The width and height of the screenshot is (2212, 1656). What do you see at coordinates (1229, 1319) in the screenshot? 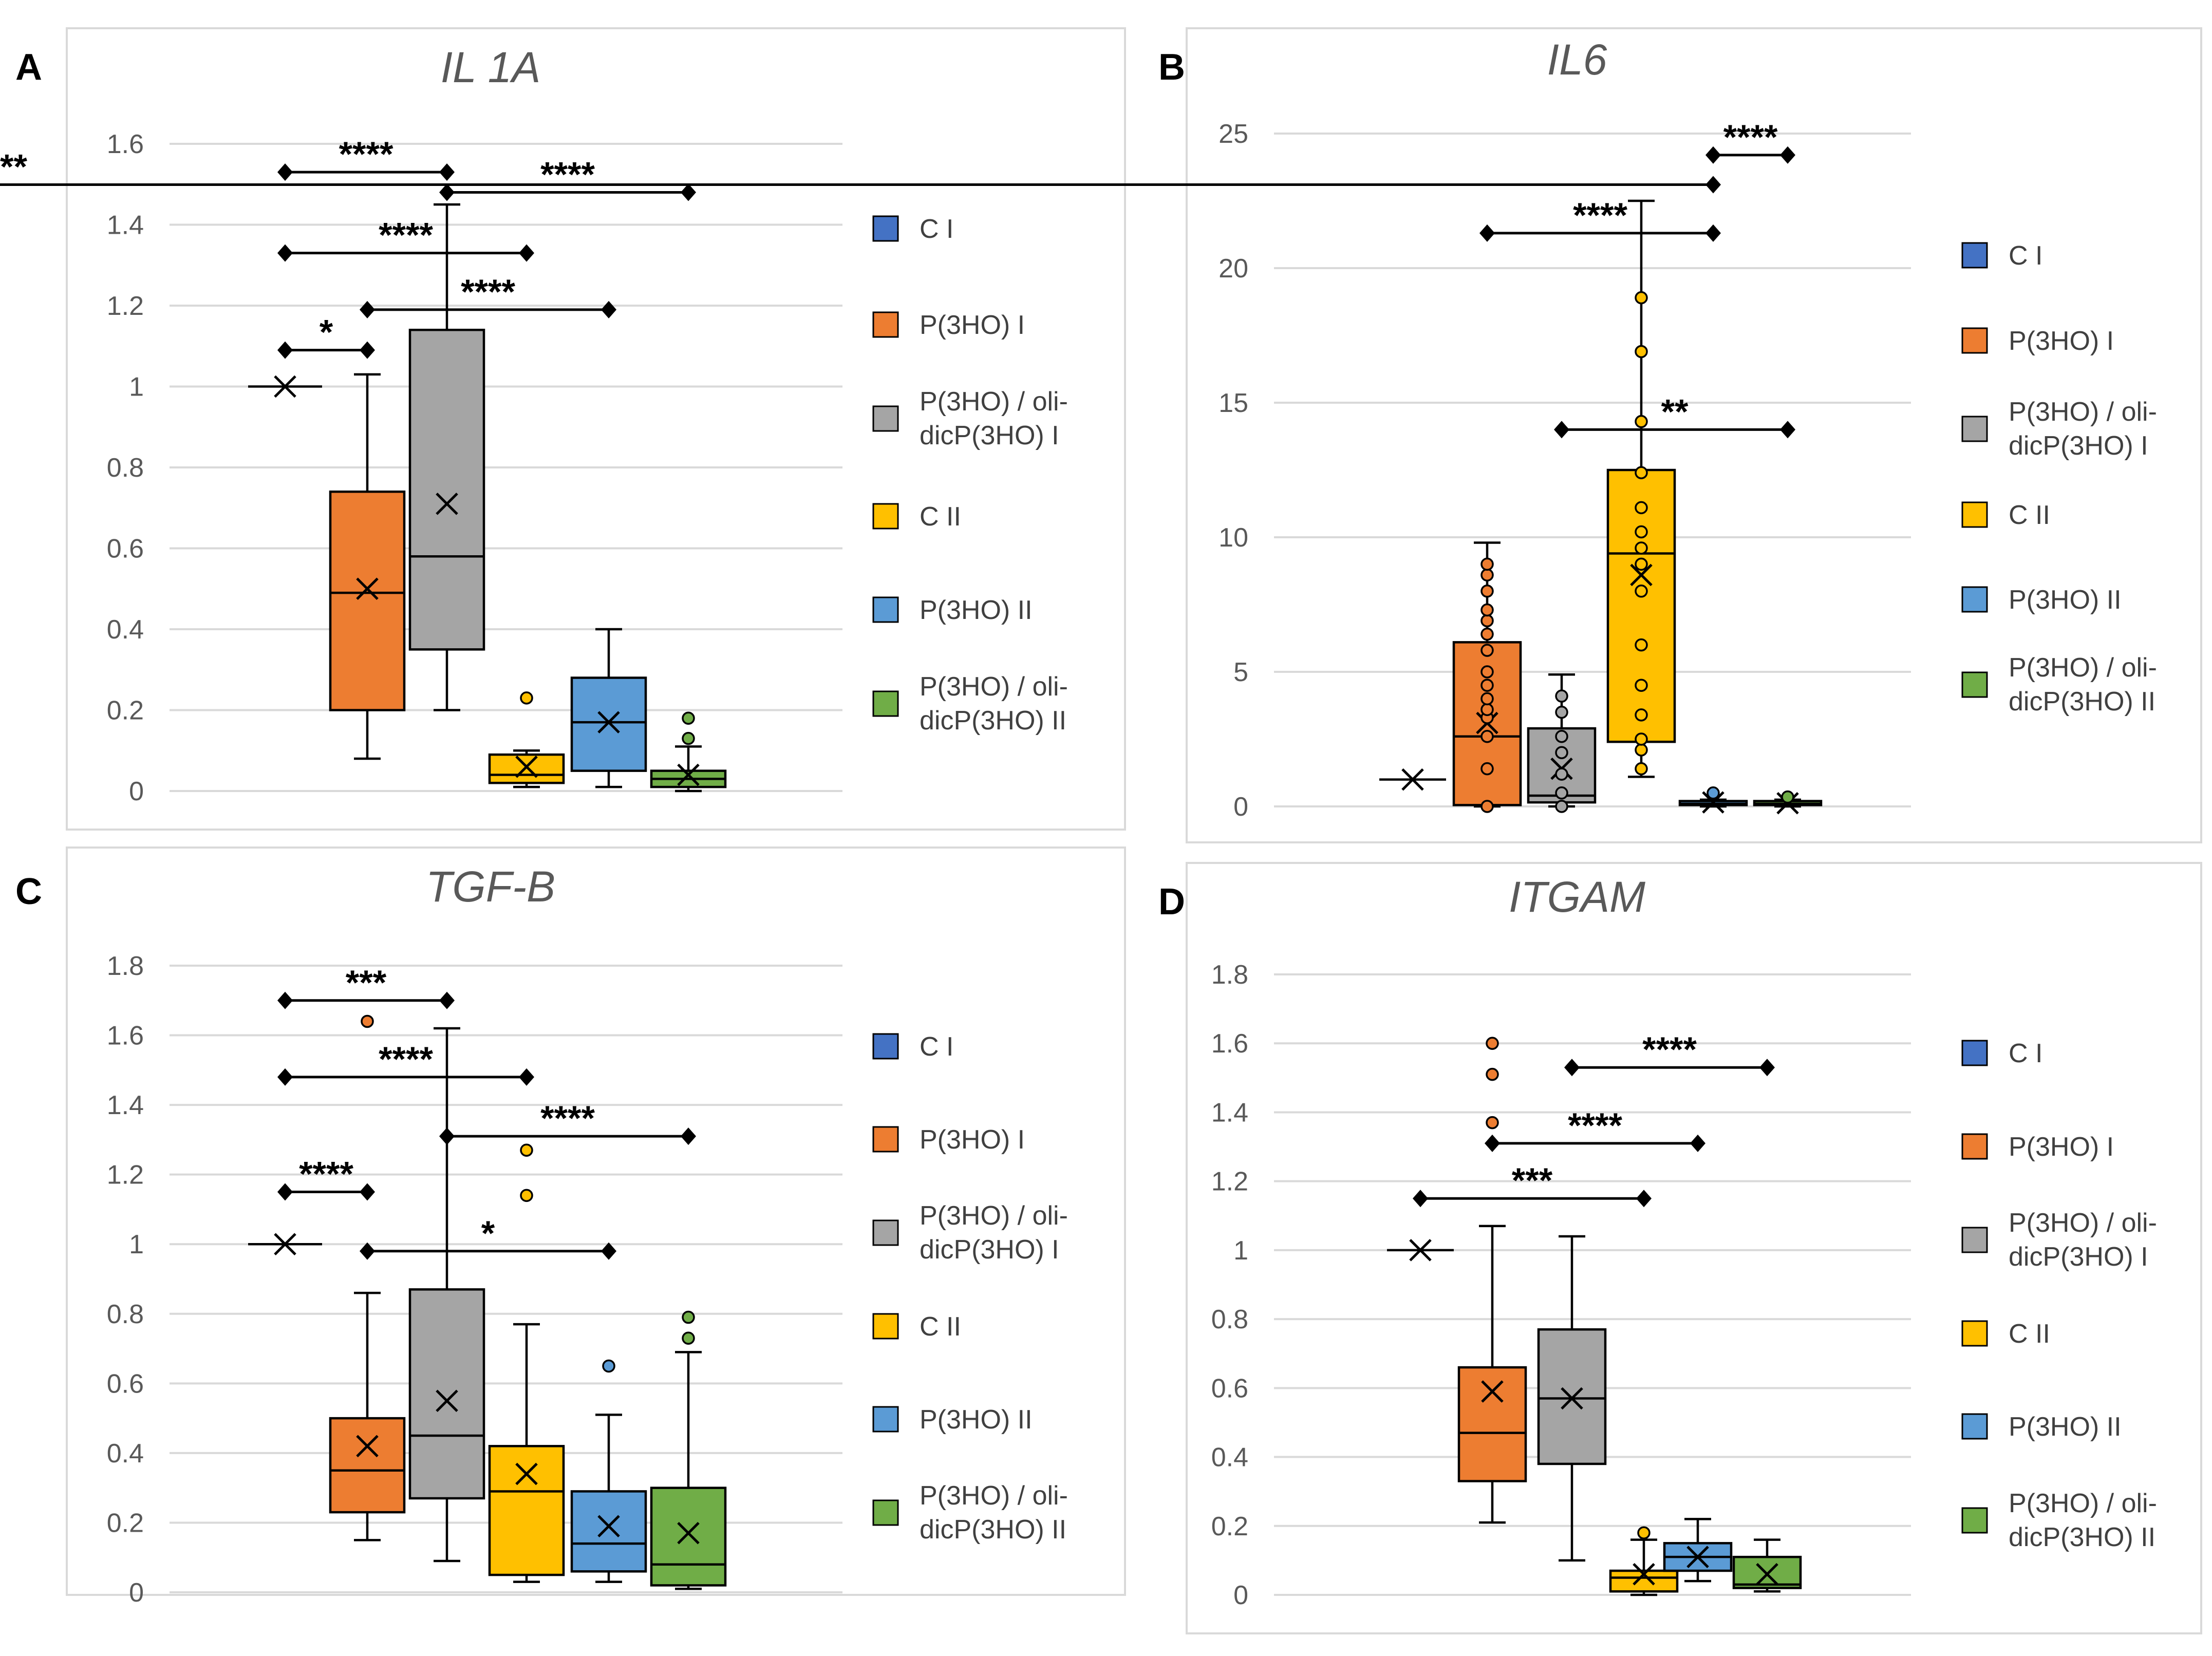
I see `y-tick-label: 0.8` at bounding box center [1229, 1319].